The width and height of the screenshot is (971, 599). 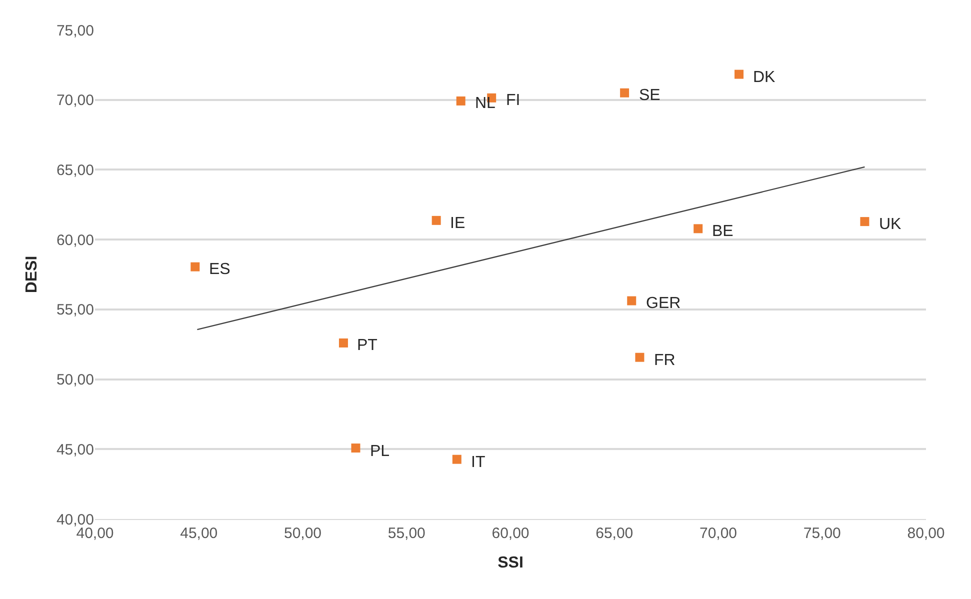 I want to click on x-tick-label: 80,00, so click(x=926, y=533).